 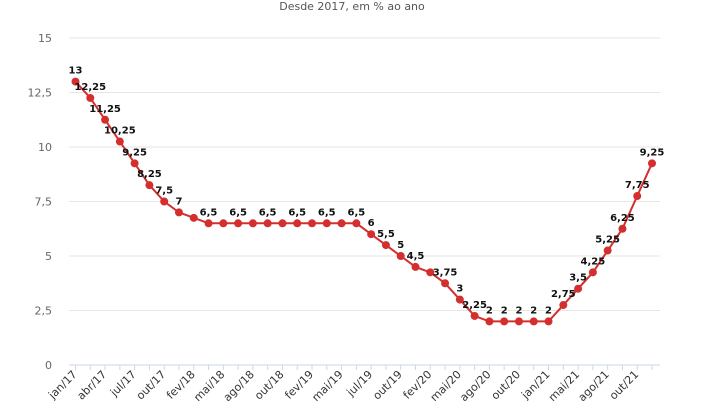 What do you see at coordinates (76, 71) in the screenshot?
I see `data-label: 13` at bounding box center [76, 71].